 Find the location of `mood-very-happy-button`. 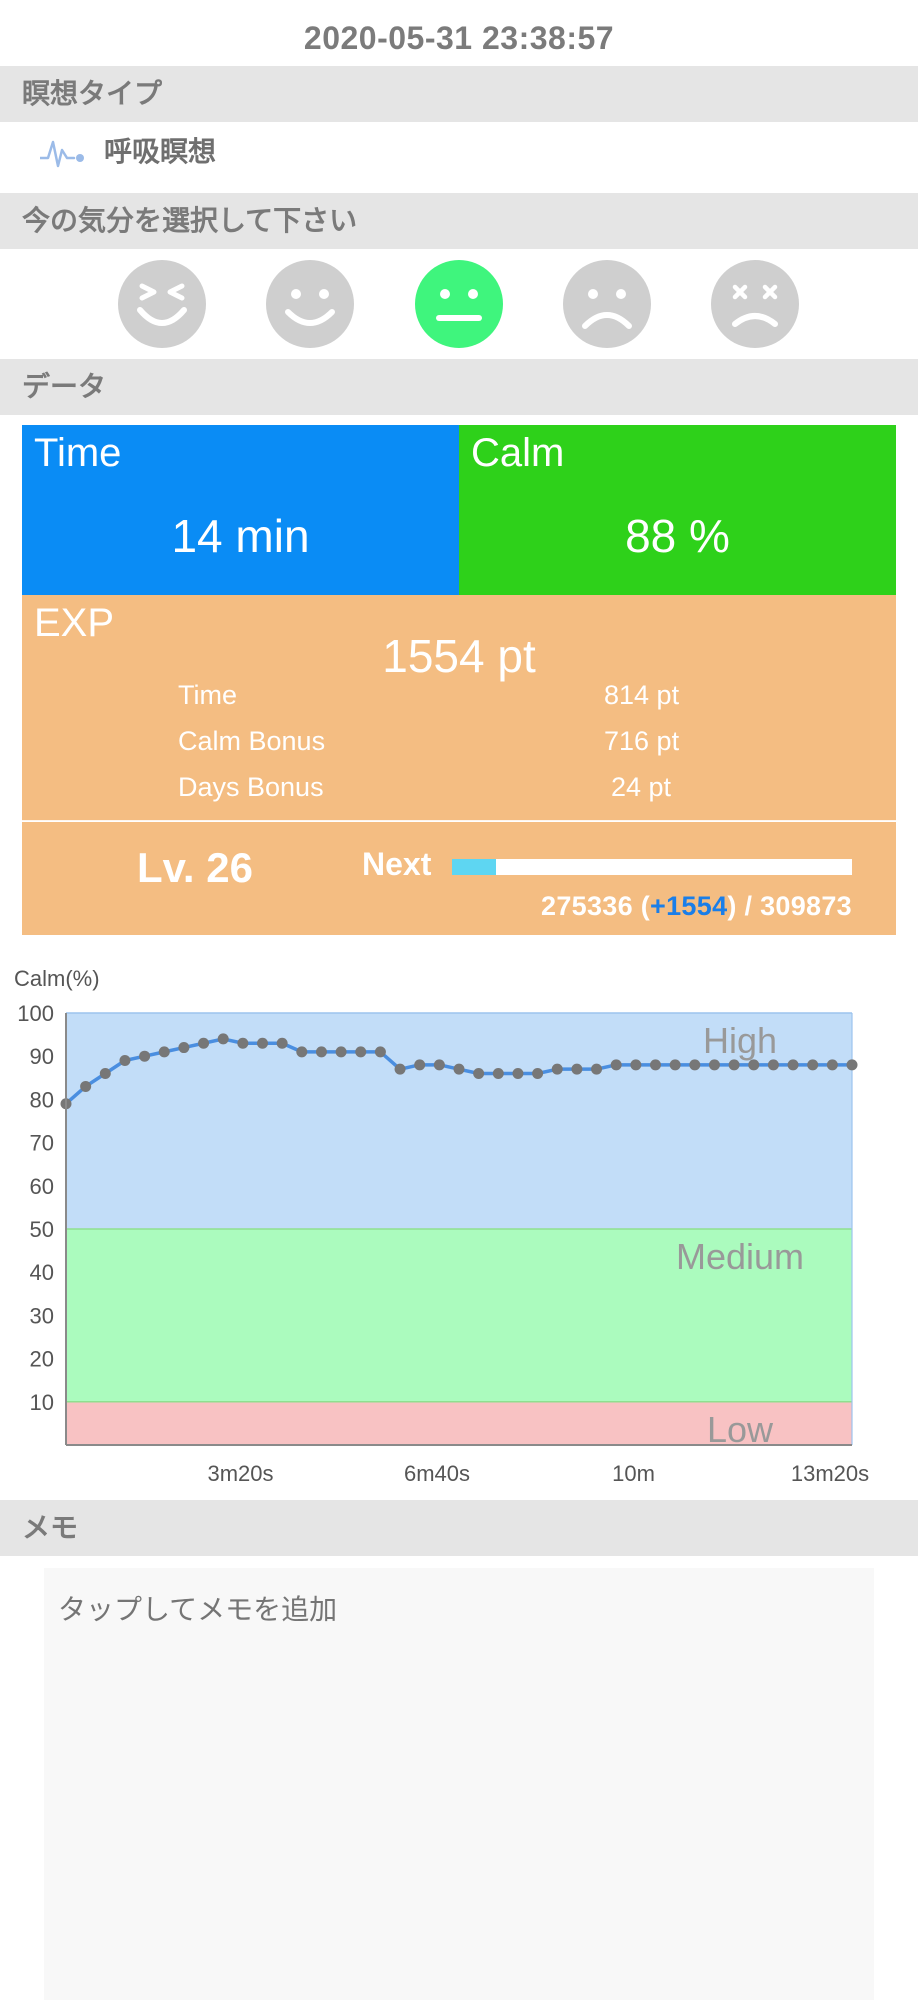

mood-very-happy-button is located at coordinates (162, 304).